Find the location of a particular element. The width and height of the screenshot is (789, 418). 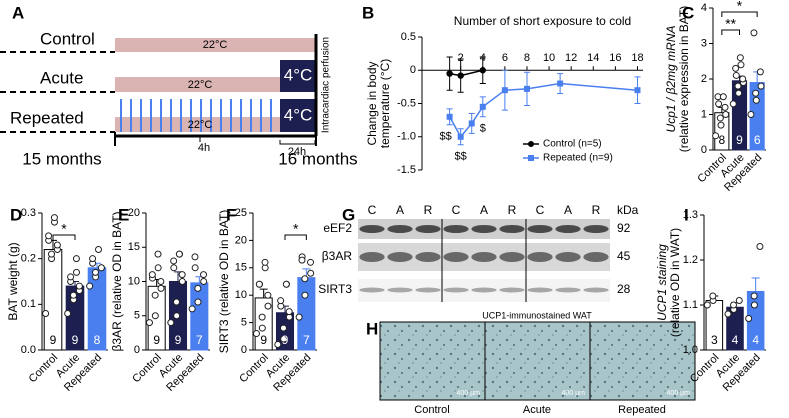

kda-label: 28 is located at coordinates (624, 289).